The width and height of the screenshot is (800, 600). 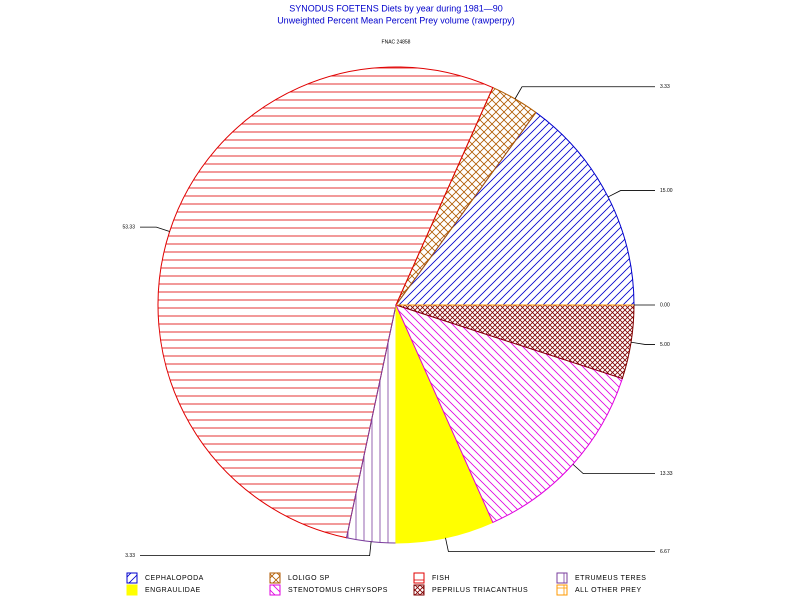 I want to click on legend-label: ALL OTHER PREY, so click(x=608, y=590).